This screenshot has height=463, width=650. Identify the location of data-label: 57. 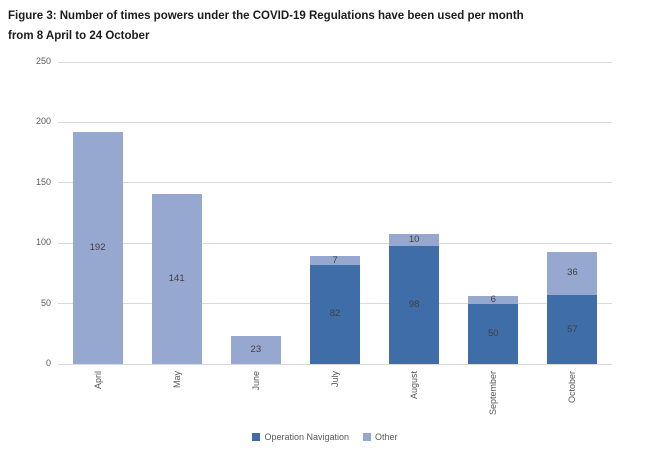
(572, 329).